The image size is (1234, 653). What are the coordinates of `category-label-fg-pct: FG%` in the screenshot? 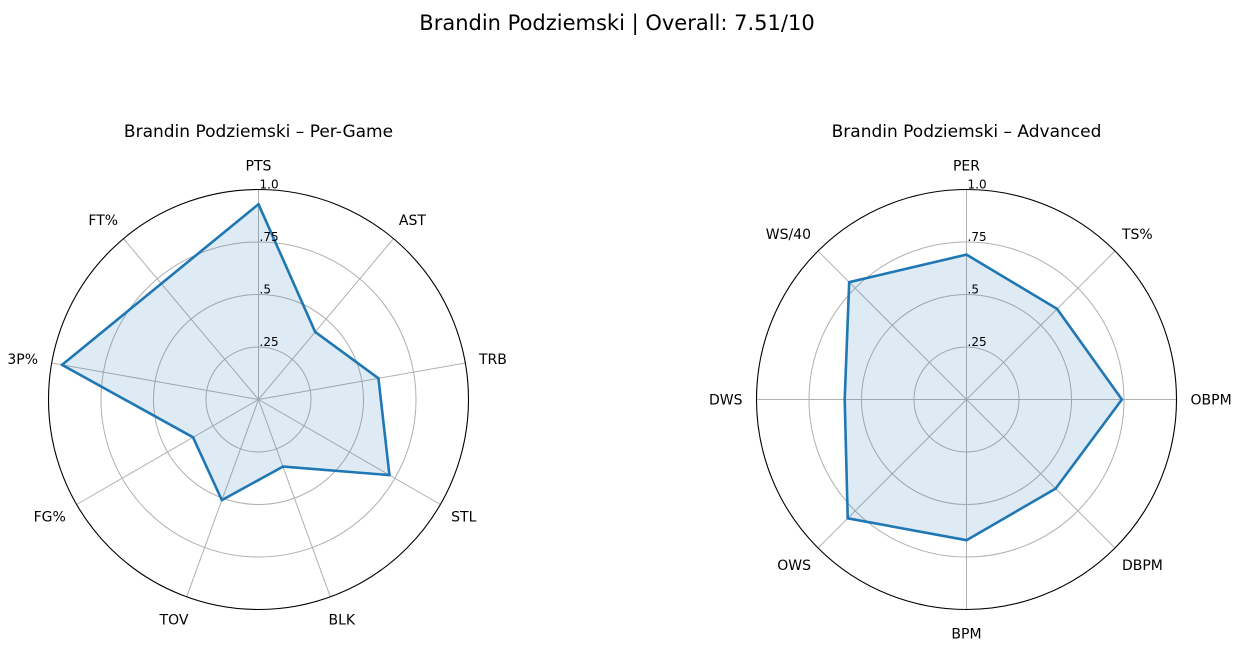 It's located at (50, 518).